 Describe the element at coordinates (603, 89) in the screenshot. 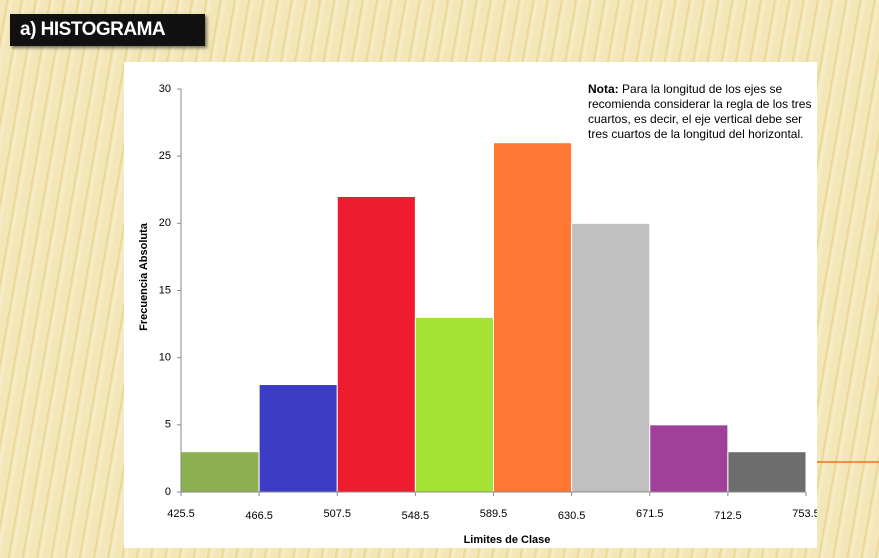

I see `note-label: Nota:` at that location.